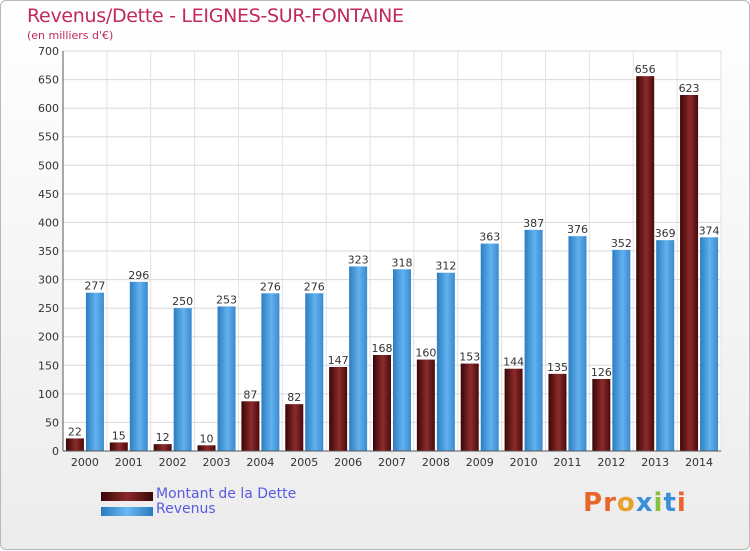  What do you see at coordinates (644, 503) in the screenshot?
I see `logo-letter: x` at bounding box center [644, 503].